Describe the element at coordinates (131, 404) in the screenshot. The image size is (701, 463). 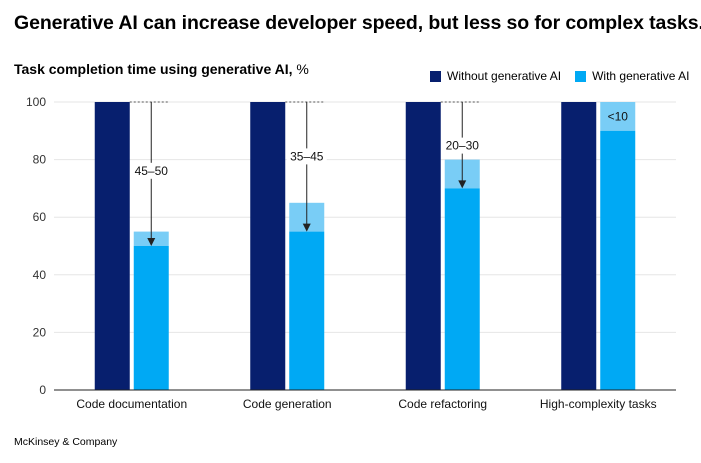
I see `x-tick-label-1: Code documentation` at that location.